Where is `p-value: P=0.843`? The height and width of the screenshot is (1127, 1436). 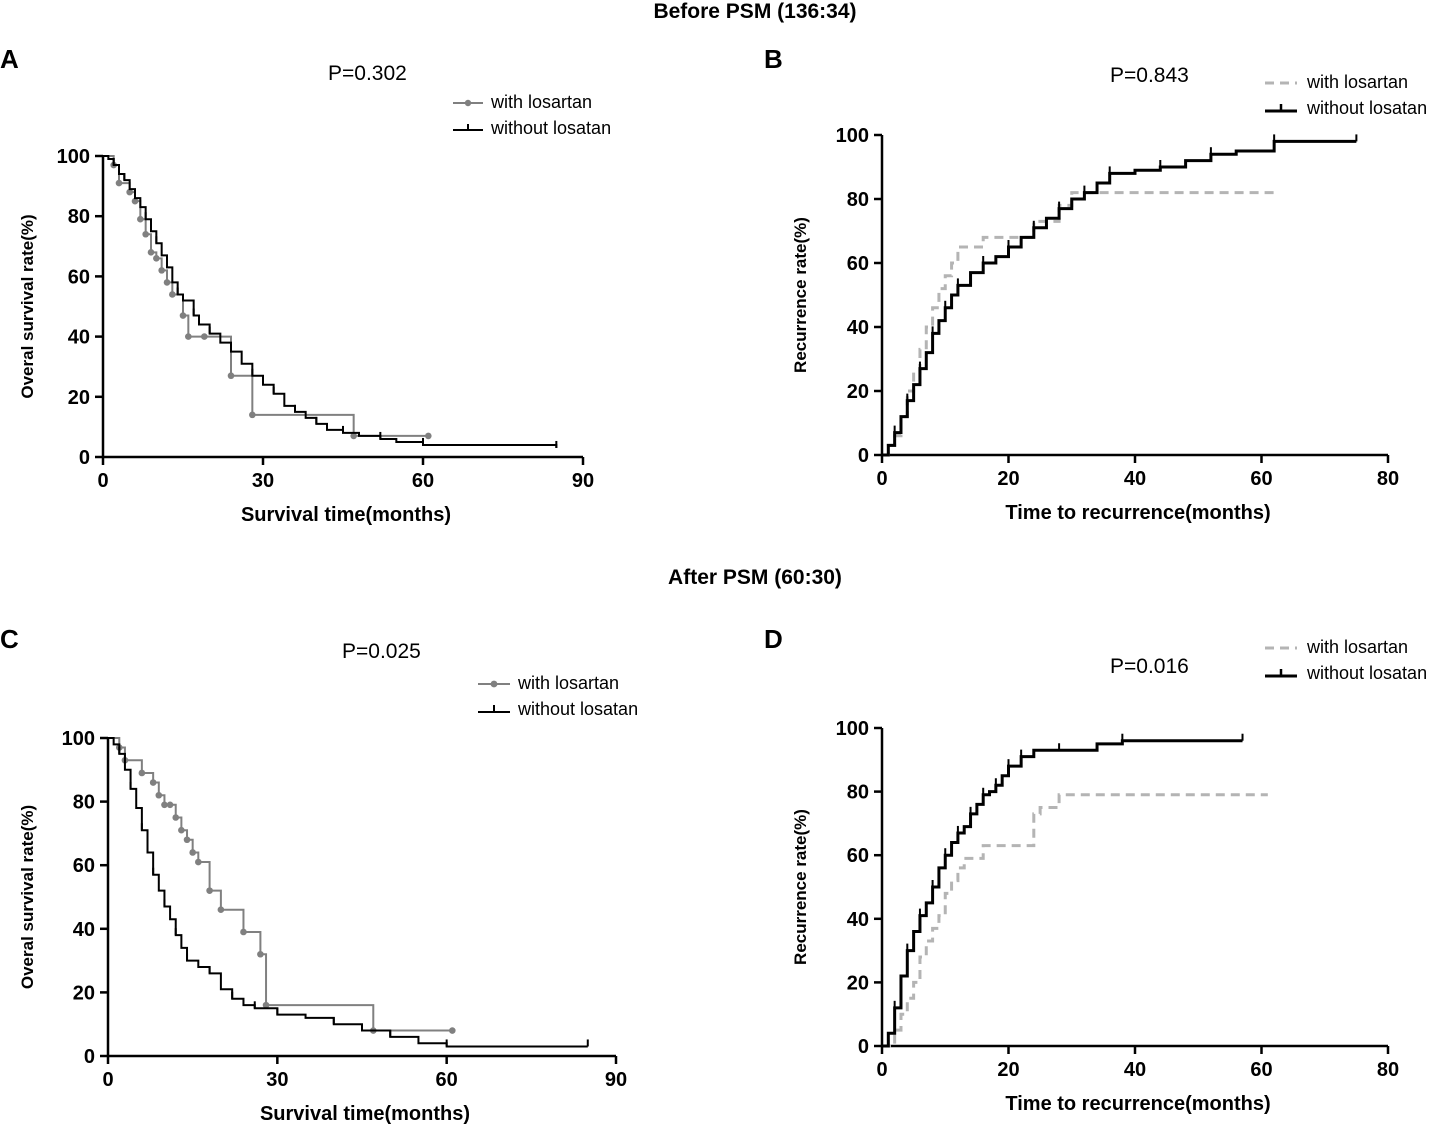 p-value: P=0.843 is located at coordinates (1149, 75).